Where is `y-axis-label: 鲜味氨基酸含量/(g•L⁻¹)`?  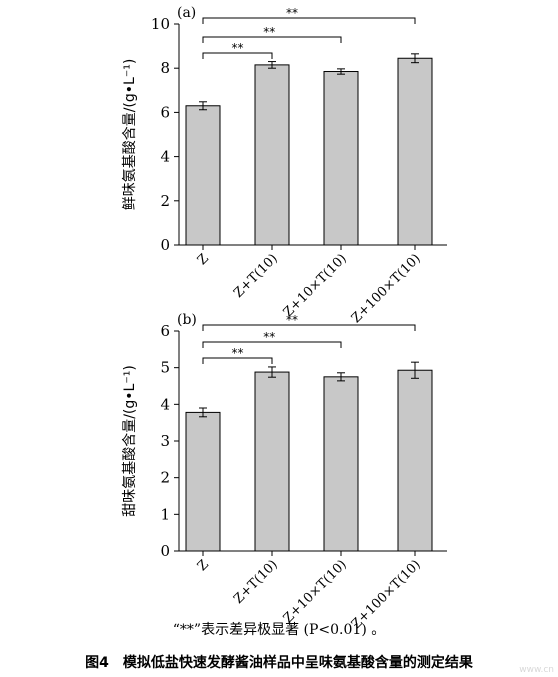 y-axis-label: 鲜味氨基酸含量/(g•L⁻¹) is located at coordinates (129, 135).